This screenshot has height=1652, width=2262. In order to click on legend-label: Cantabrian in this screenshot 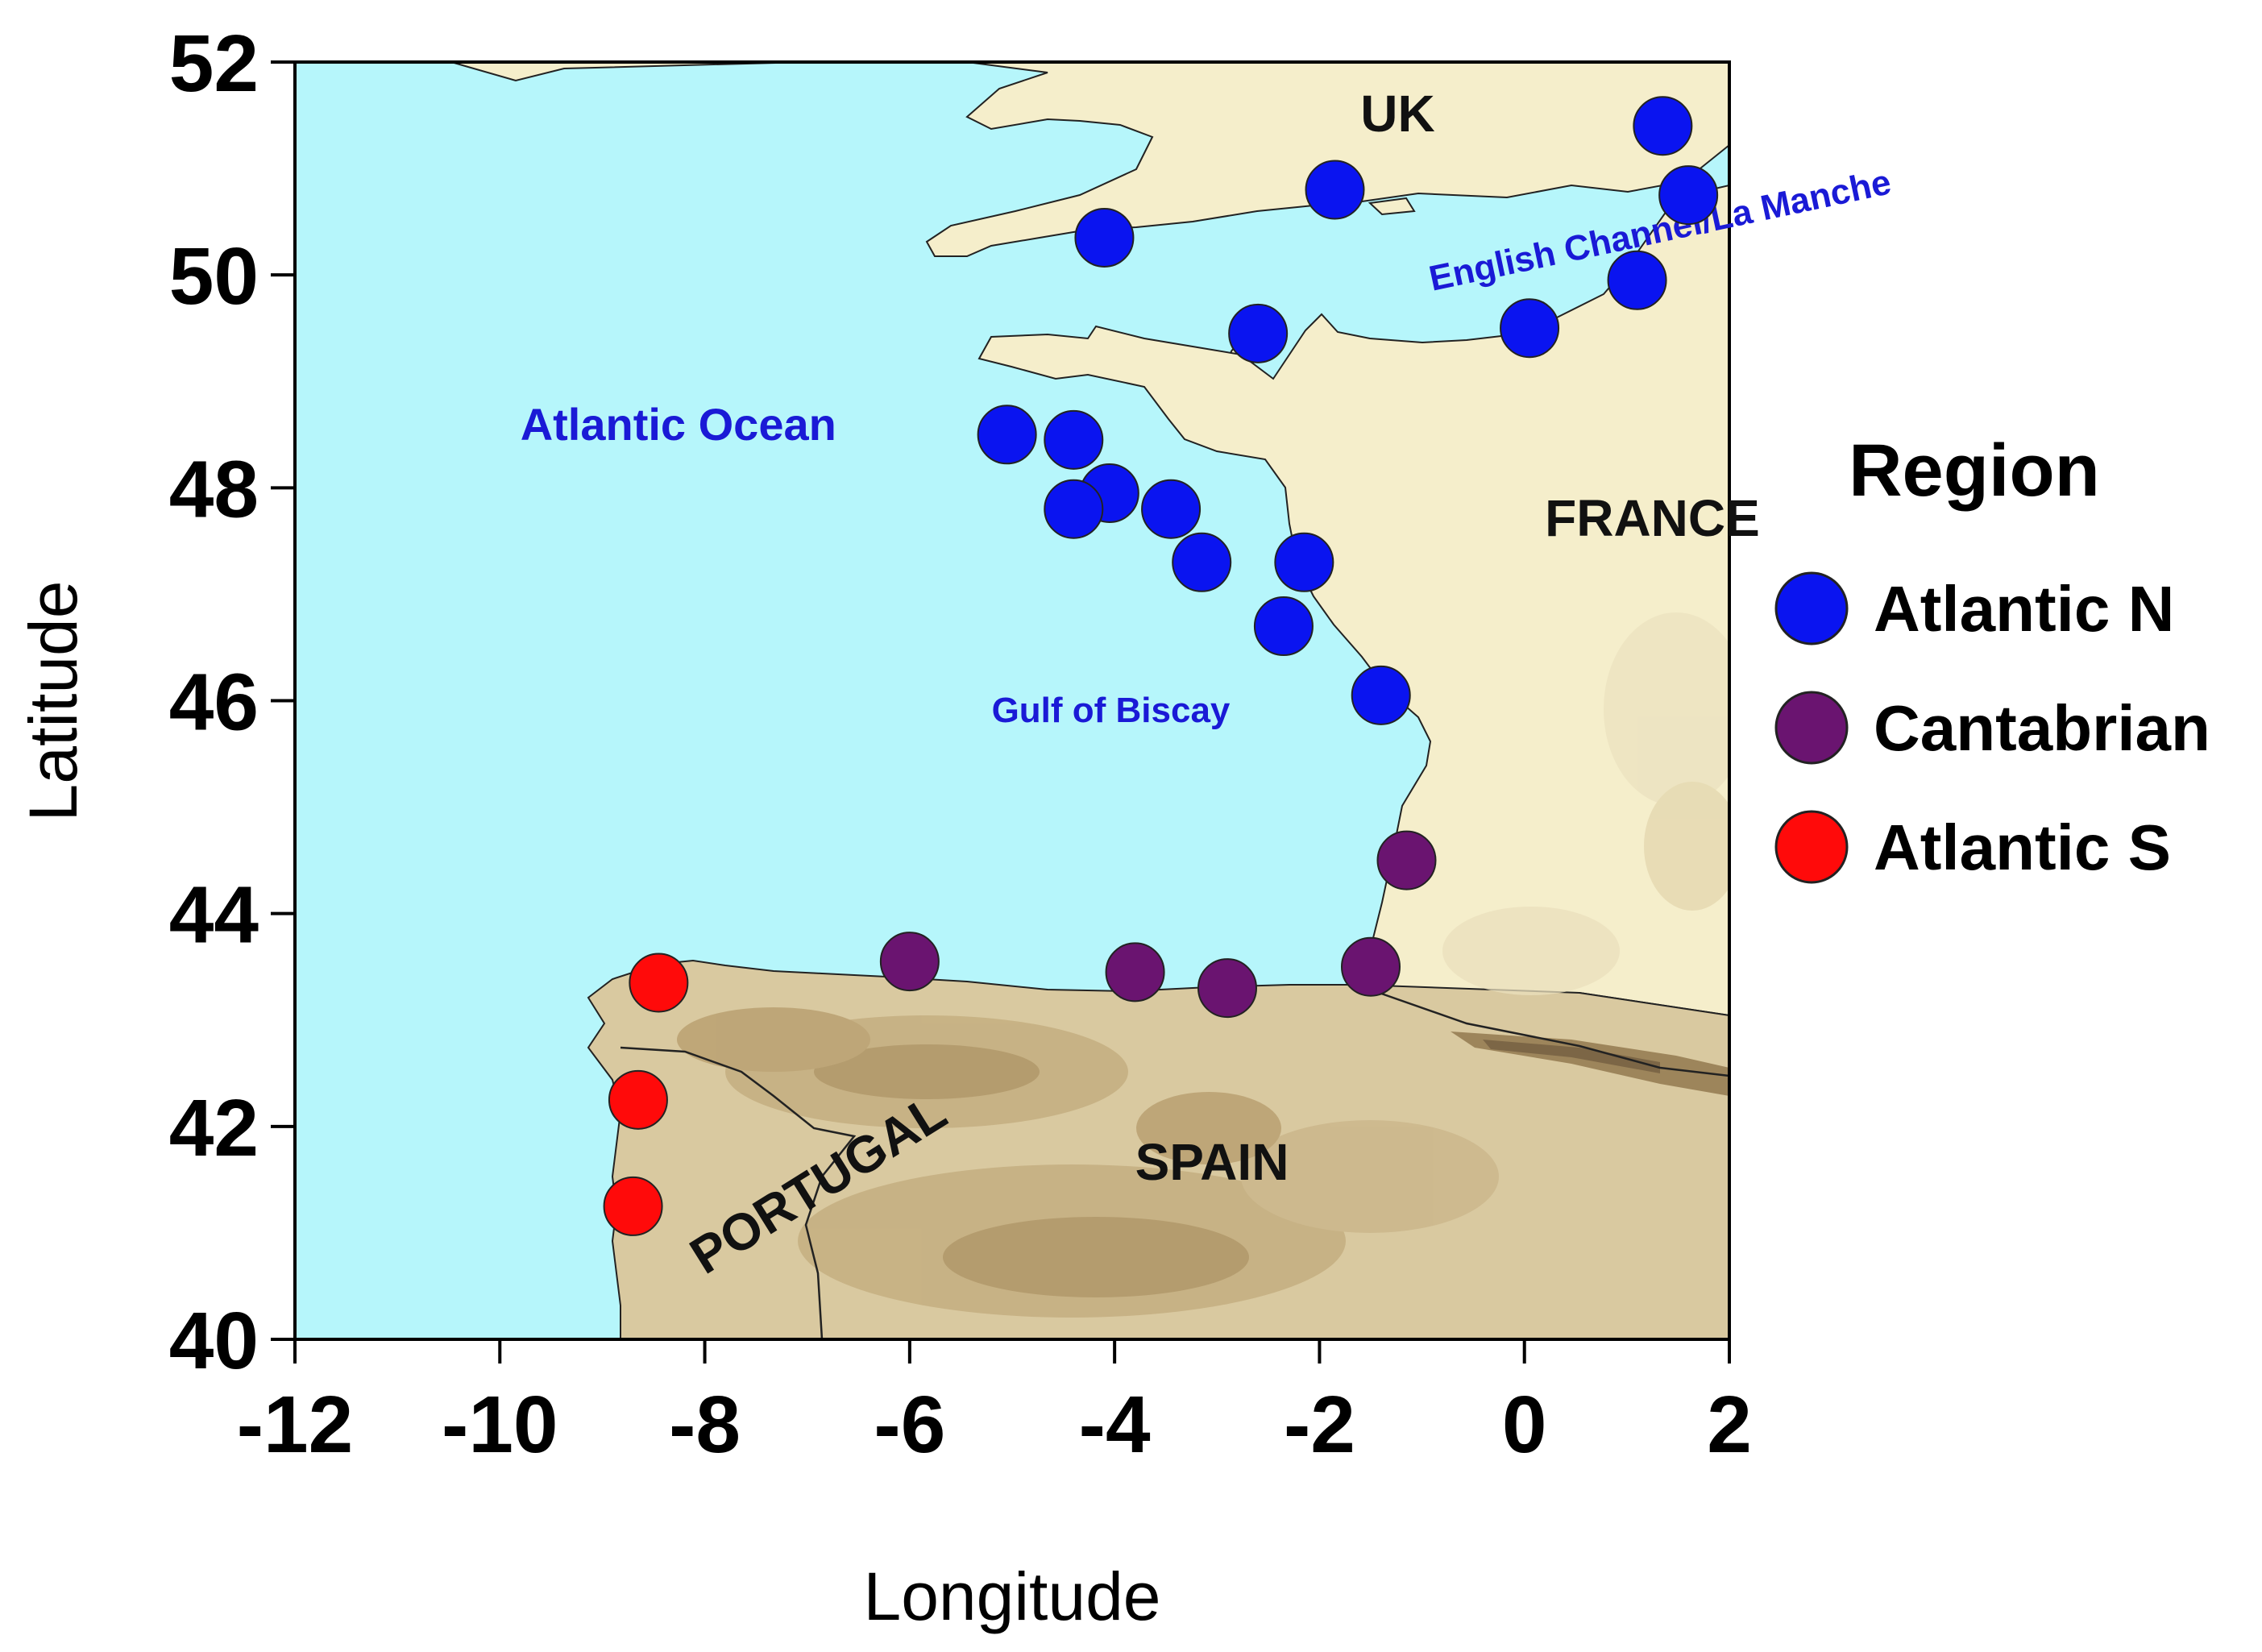, I will do `click(2042, 728)`.